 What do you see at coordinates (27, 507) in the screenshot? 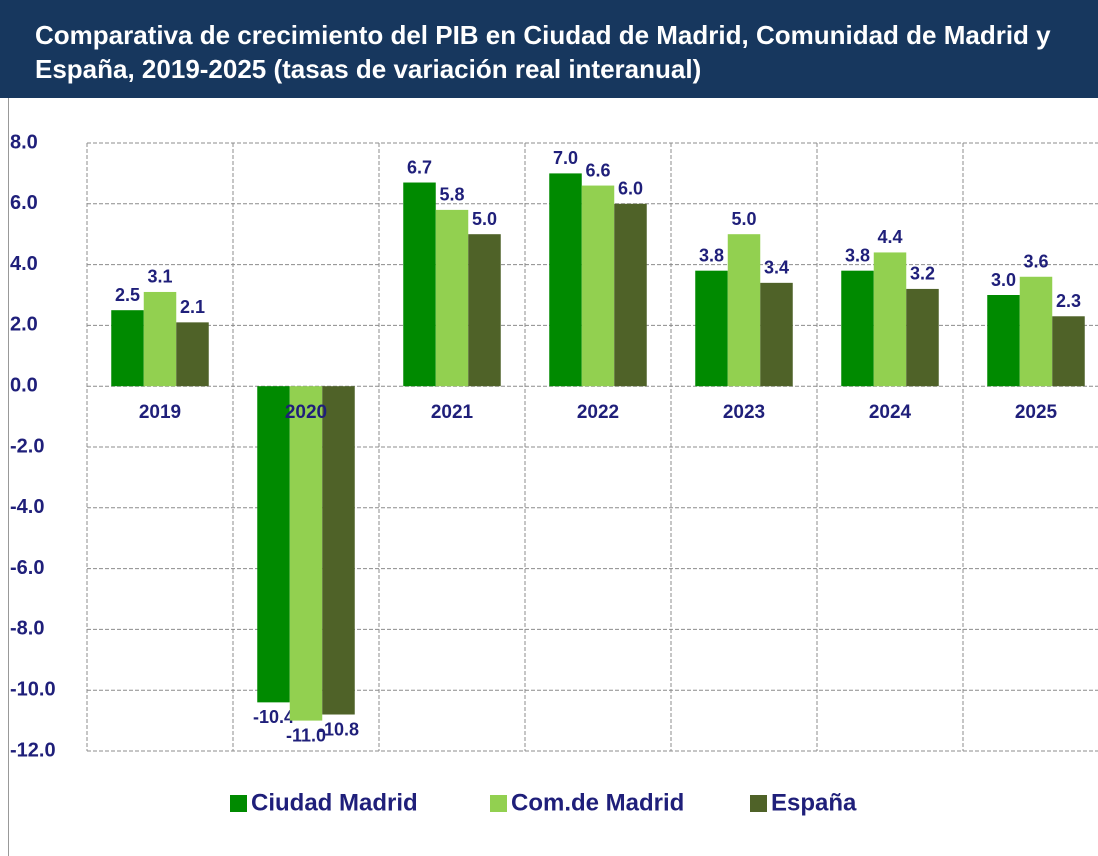
I see `y-tick-label: -4.0` at bounding box center [27, 507].